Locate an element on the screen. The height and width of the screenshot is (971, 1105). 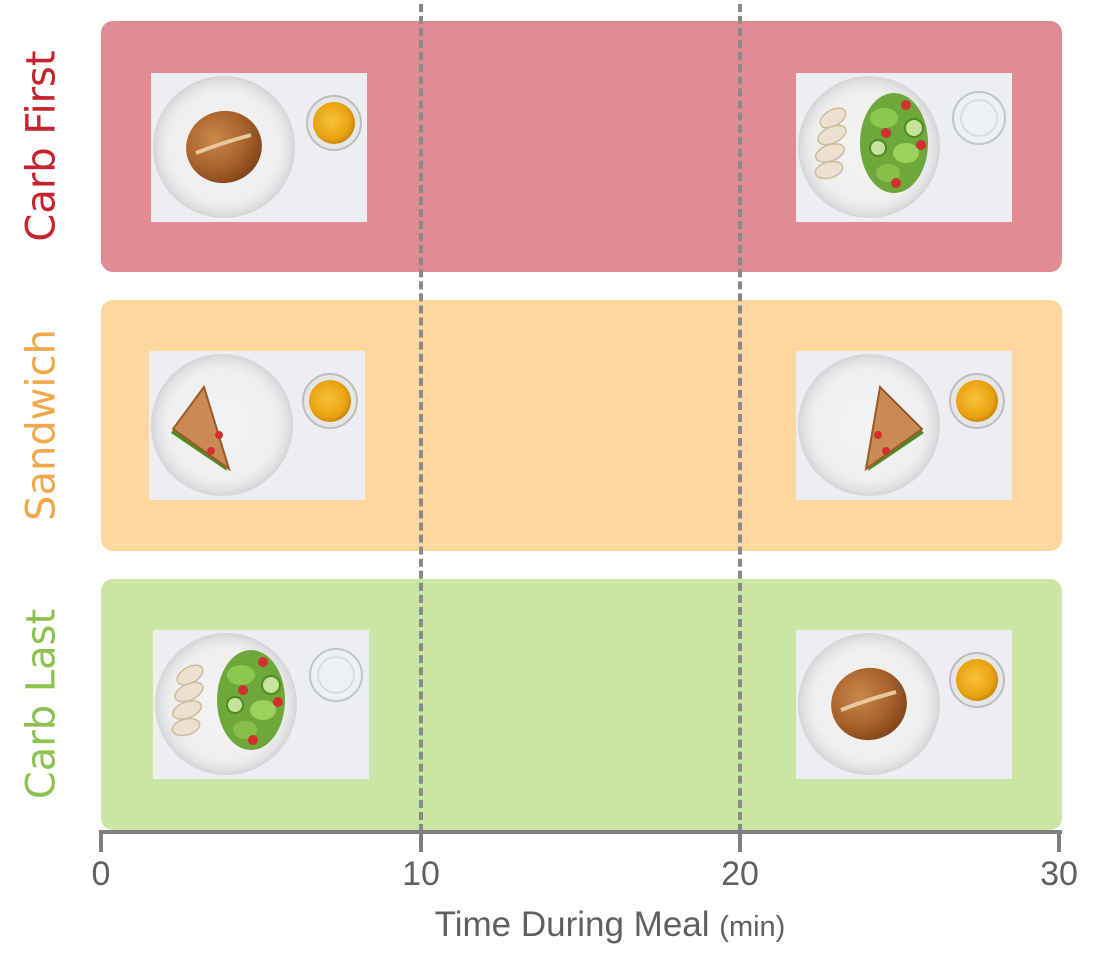
carb-last-second-course-photo is located at coordinates (904, 704).